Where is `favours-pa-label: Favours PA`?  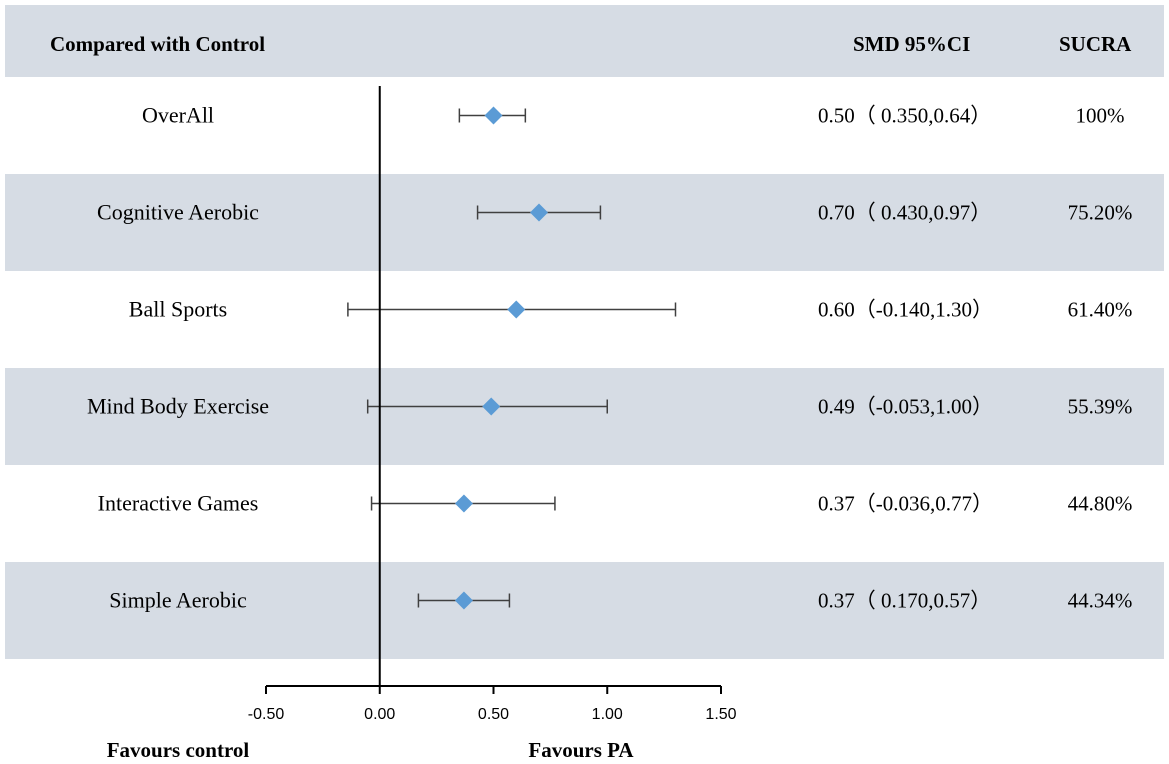
favours-pa-label: Favours PA is located at coordinates (581, 750).